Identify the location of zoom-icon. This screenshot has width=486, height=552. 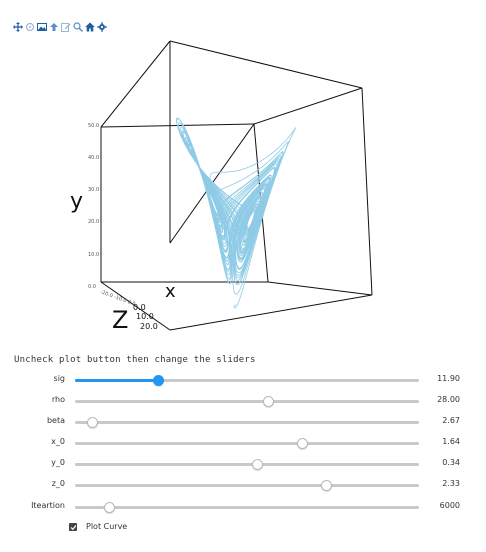
(77, 26).